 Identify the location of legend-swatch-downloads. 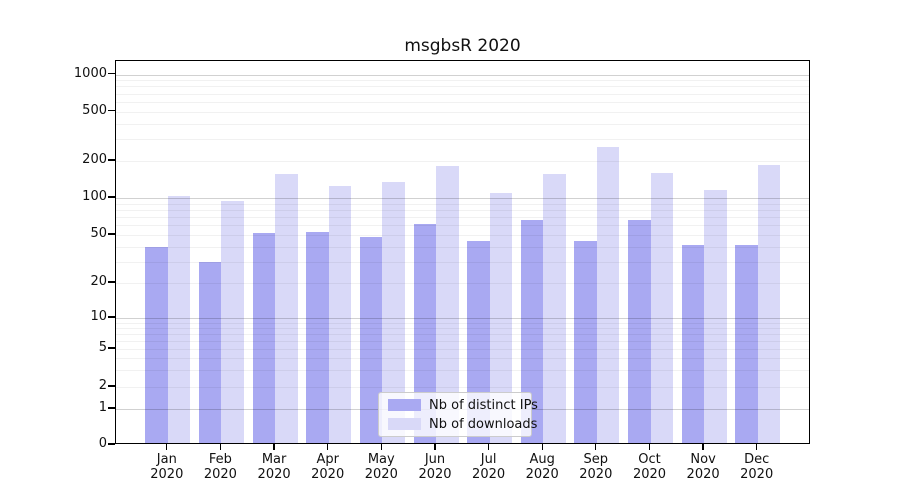
(404, 424).